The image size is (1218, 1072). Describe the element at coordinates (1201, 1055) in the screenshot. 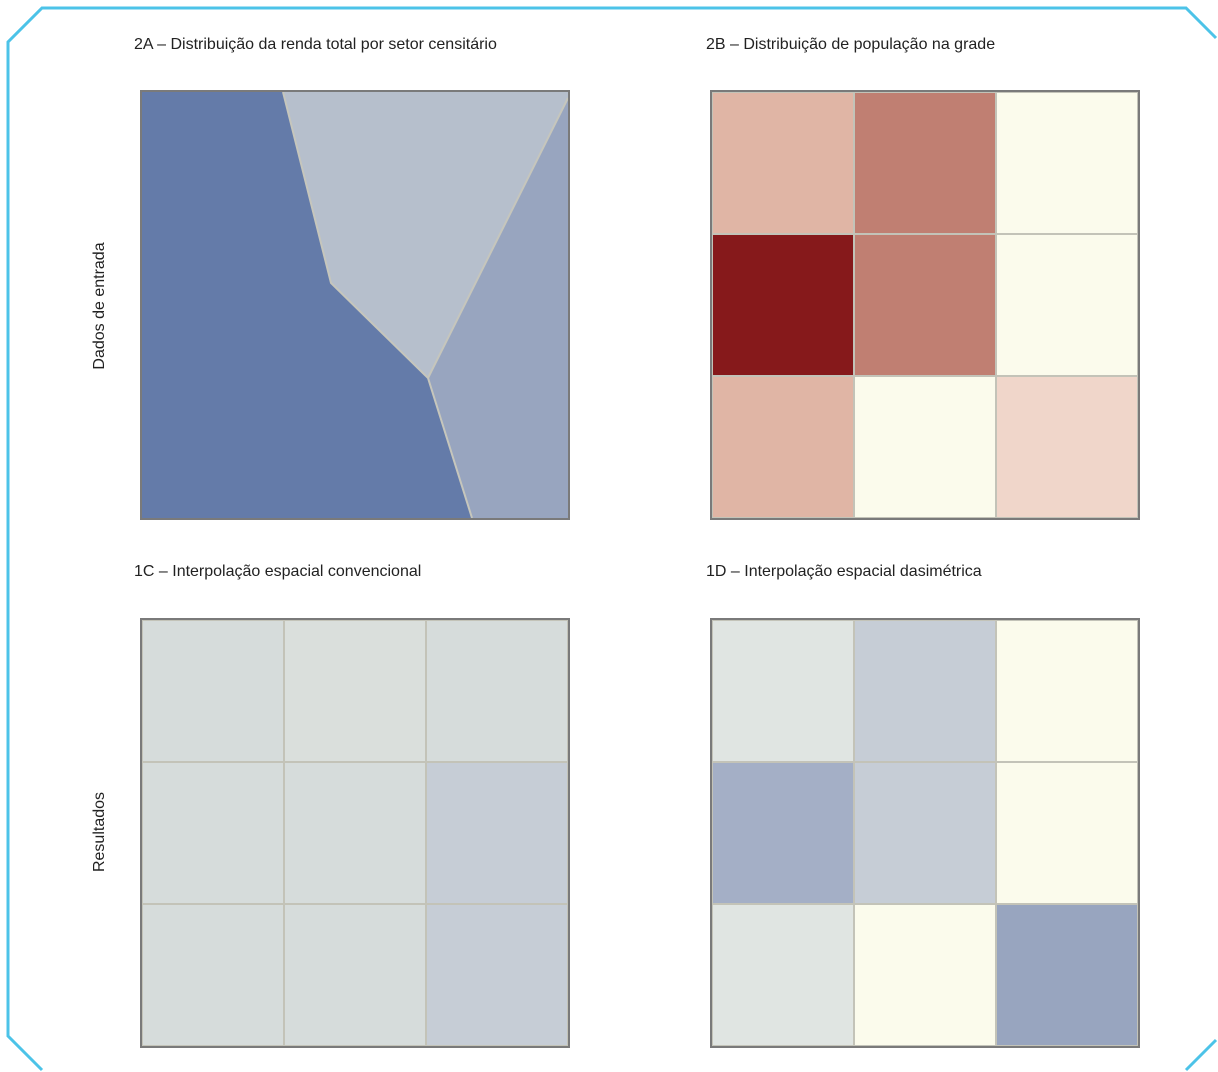

I see `frame-border-corner` at that location.